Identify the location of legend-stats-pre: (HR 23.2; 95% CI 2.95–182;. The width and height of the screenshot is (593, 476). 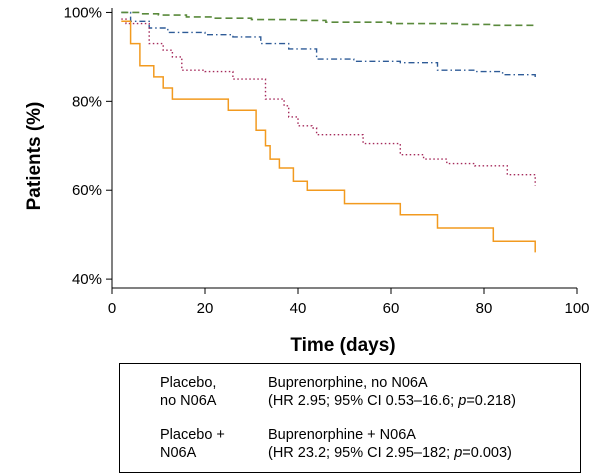
(361, 453).